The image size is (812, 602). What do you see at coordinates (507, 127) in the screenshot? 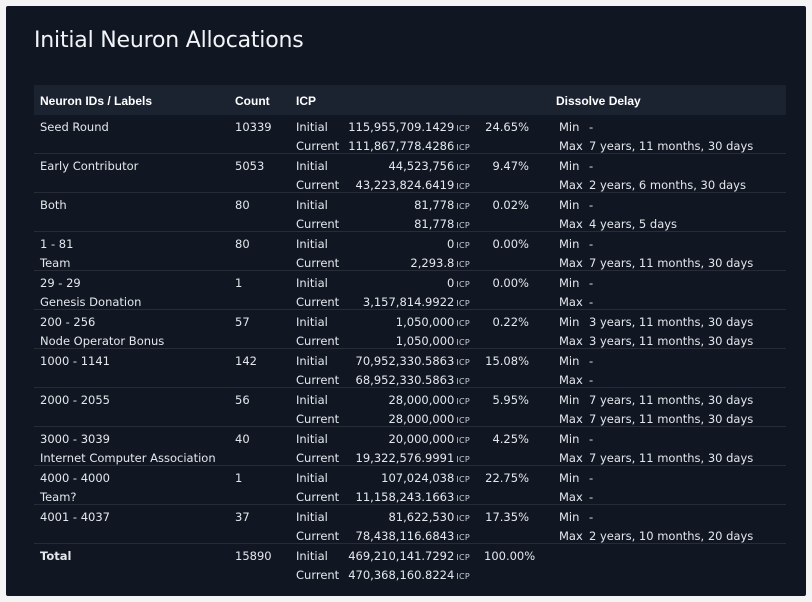
I see `allocation-percent: 24.65%` at bounding box center [507, 127].